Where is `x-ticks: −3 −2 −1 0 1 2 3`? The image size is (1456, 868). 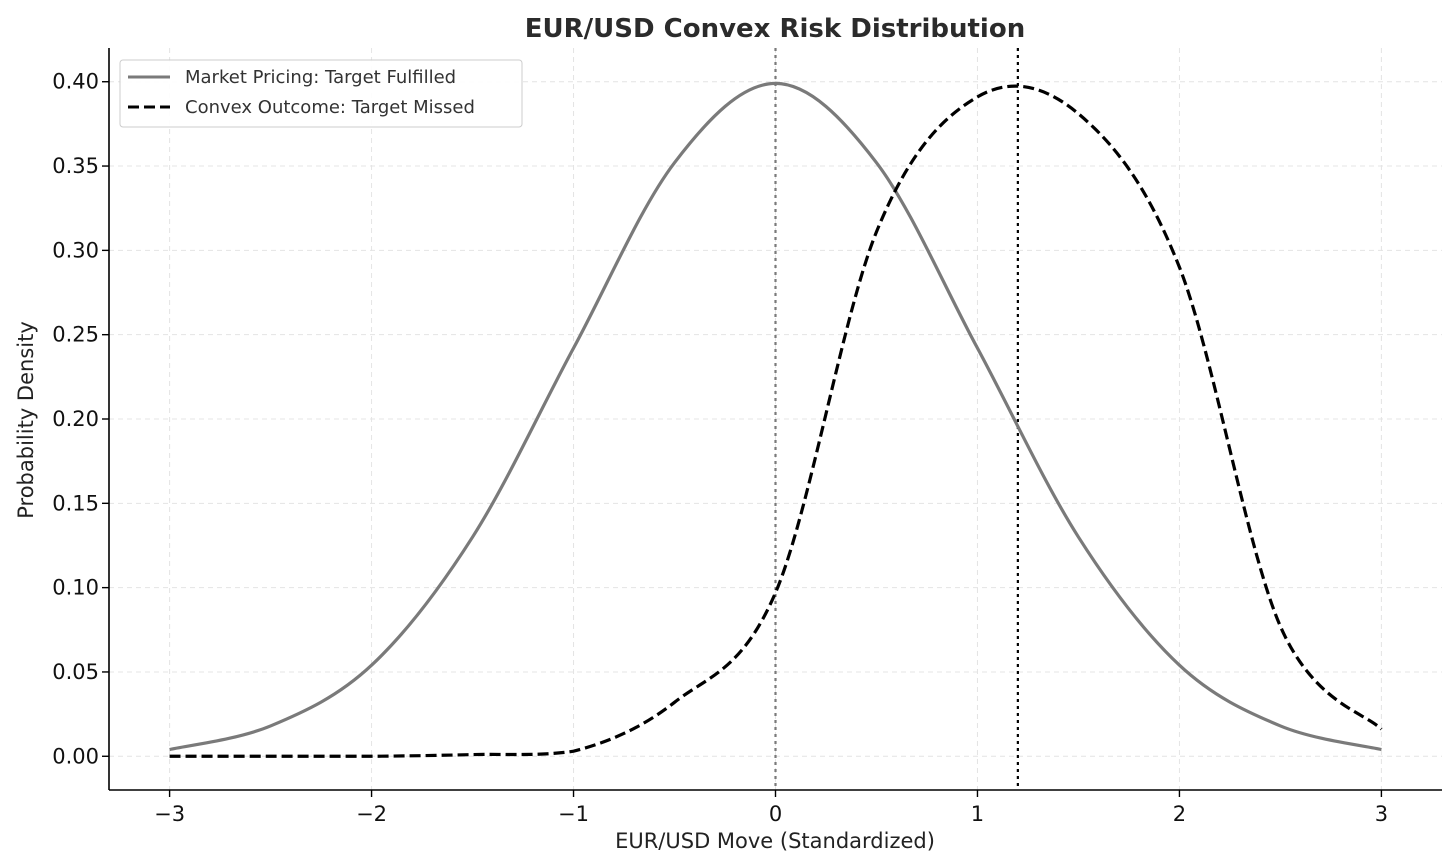
x-ticks: −3 −2 −1 0 1 2 3 is located at coordinates (771, 808).